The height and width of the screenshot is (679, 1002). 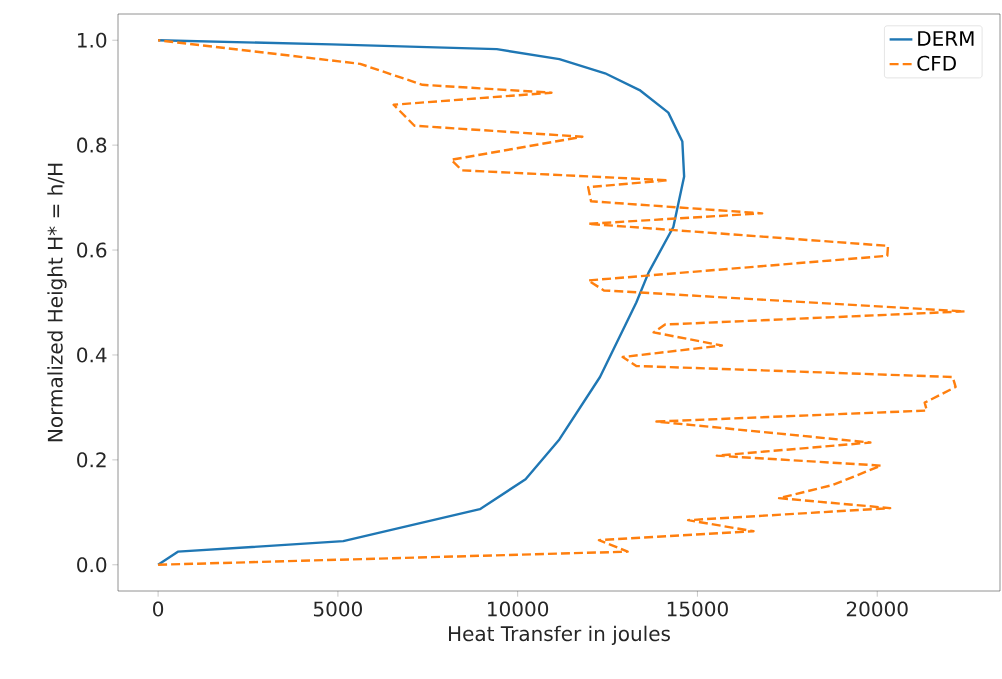 I want to click on y-tick-label: 0.0, so click(x=92, y=565).